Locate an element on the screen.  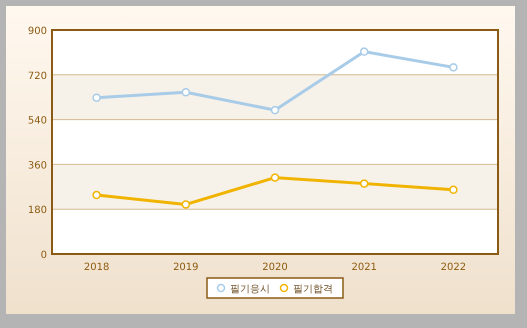
y-tick-label: 900 is located at coordinates (37, 31).